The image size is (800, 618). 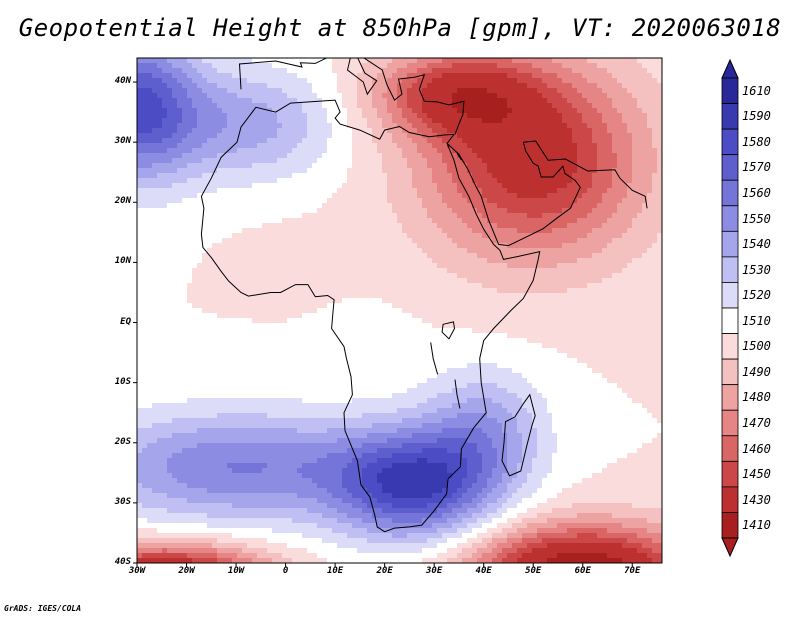 I want to click on colorbar-level-label: 1560, so click(x=756, y=193).